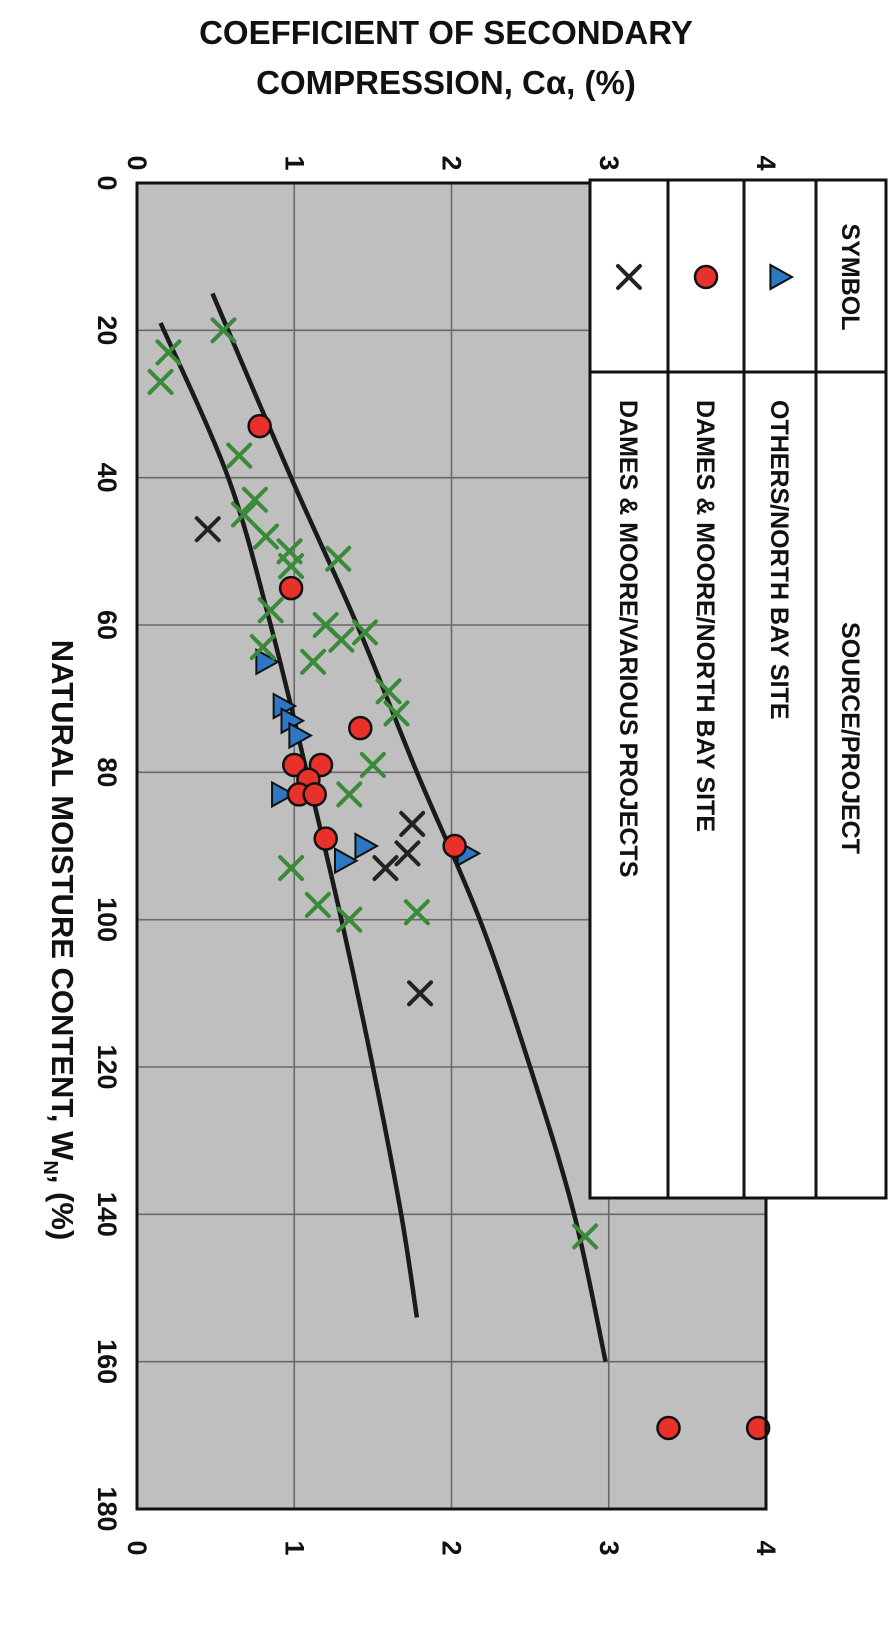 This screenshot has width=892, height=1638. What do you see at coordinates (107, 853) in the screenshot?
I see `x-ticks: 0 20 40 60 80 100 120 140 160 180` at bounding box center [107, 853].